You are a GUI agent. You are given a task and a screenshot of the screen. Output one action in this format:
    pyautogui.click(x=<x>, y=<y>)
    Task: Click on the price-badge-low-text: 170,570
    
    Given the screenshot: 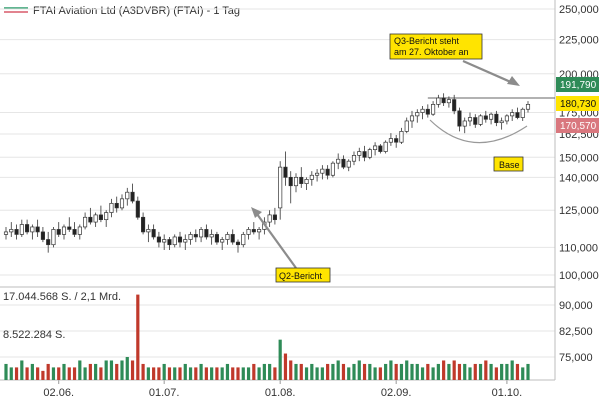 What is the action you would take?
    pyautogui.click(x=578, y=126)
    